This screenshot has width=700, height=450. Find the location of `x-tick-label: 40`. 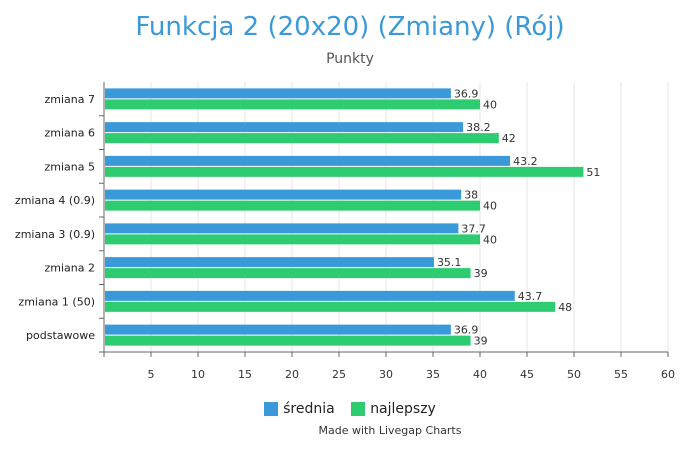

x-tick-label: 40 is located at coordinates (480, 374).